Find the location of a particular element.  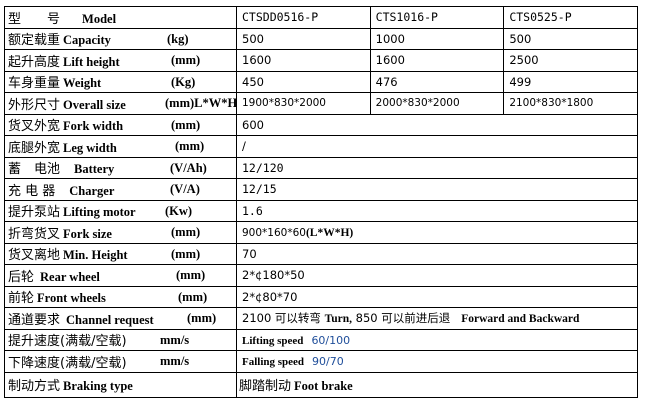

table-row: 起升高度 Lift height (mm) 1600 1600 2500 is located at coordinates (321, 60).